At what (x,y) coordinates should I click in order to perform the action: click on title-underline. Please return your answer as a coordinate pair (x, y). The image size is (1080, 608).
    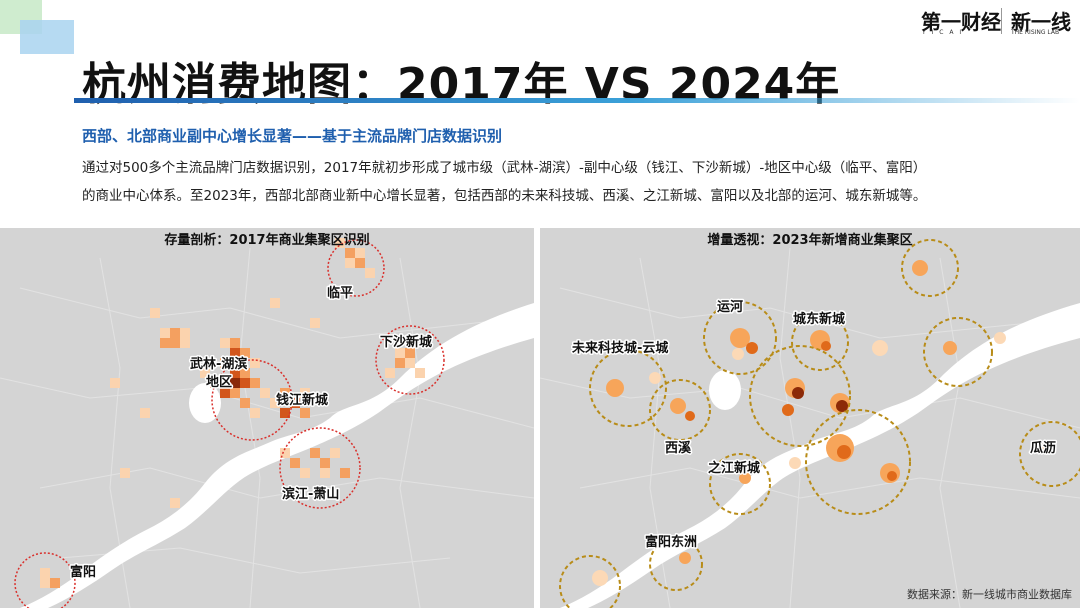
    Looking at the image, I should click on (577, 100).